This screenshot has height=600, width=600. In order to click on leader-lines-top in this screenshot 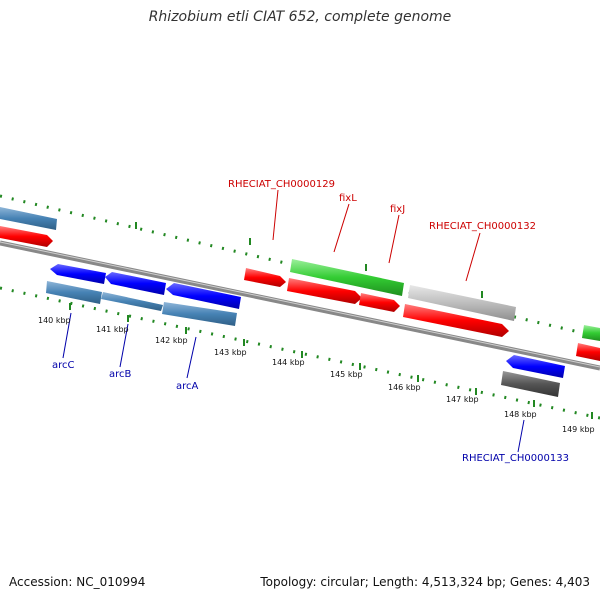, I will do `click(376, 235)`.